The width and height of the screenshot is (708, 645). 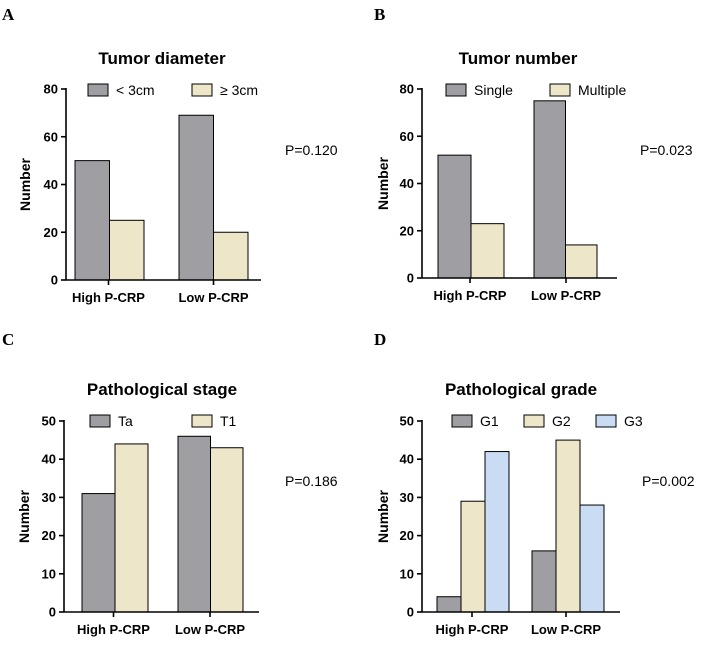 What do you see at coordinates (311, 150) in the screenshot?
I see `p-value-annotation: P=0.120` at bounding box center [311, 150].